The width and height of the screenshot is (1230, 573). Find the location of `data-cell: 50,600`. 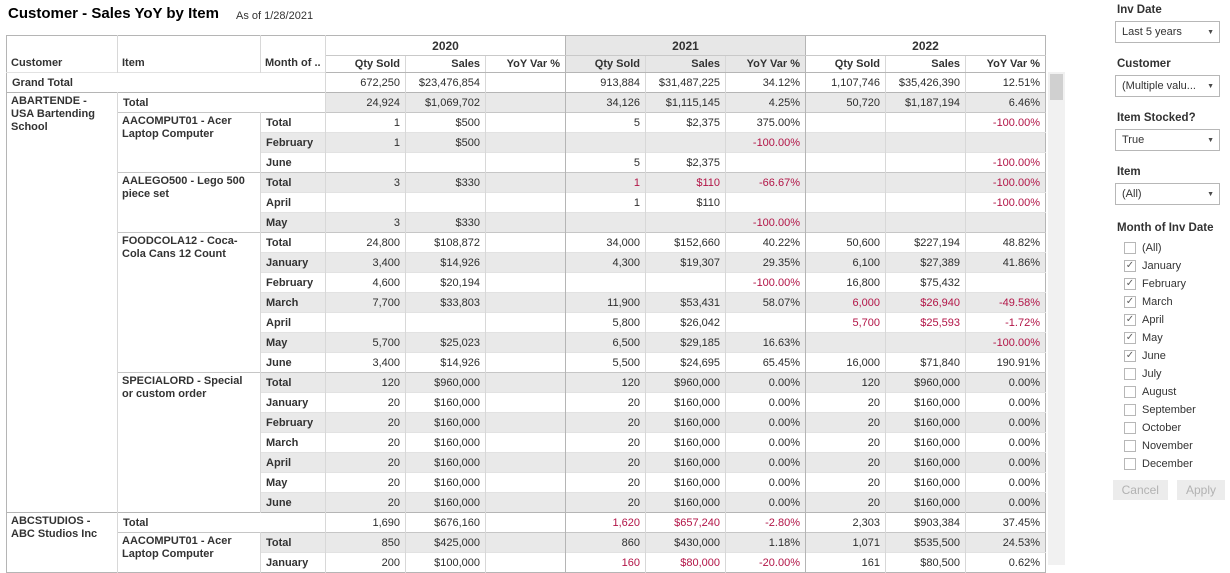

data-cell: 50,600 is located at coordinates (845, 242).